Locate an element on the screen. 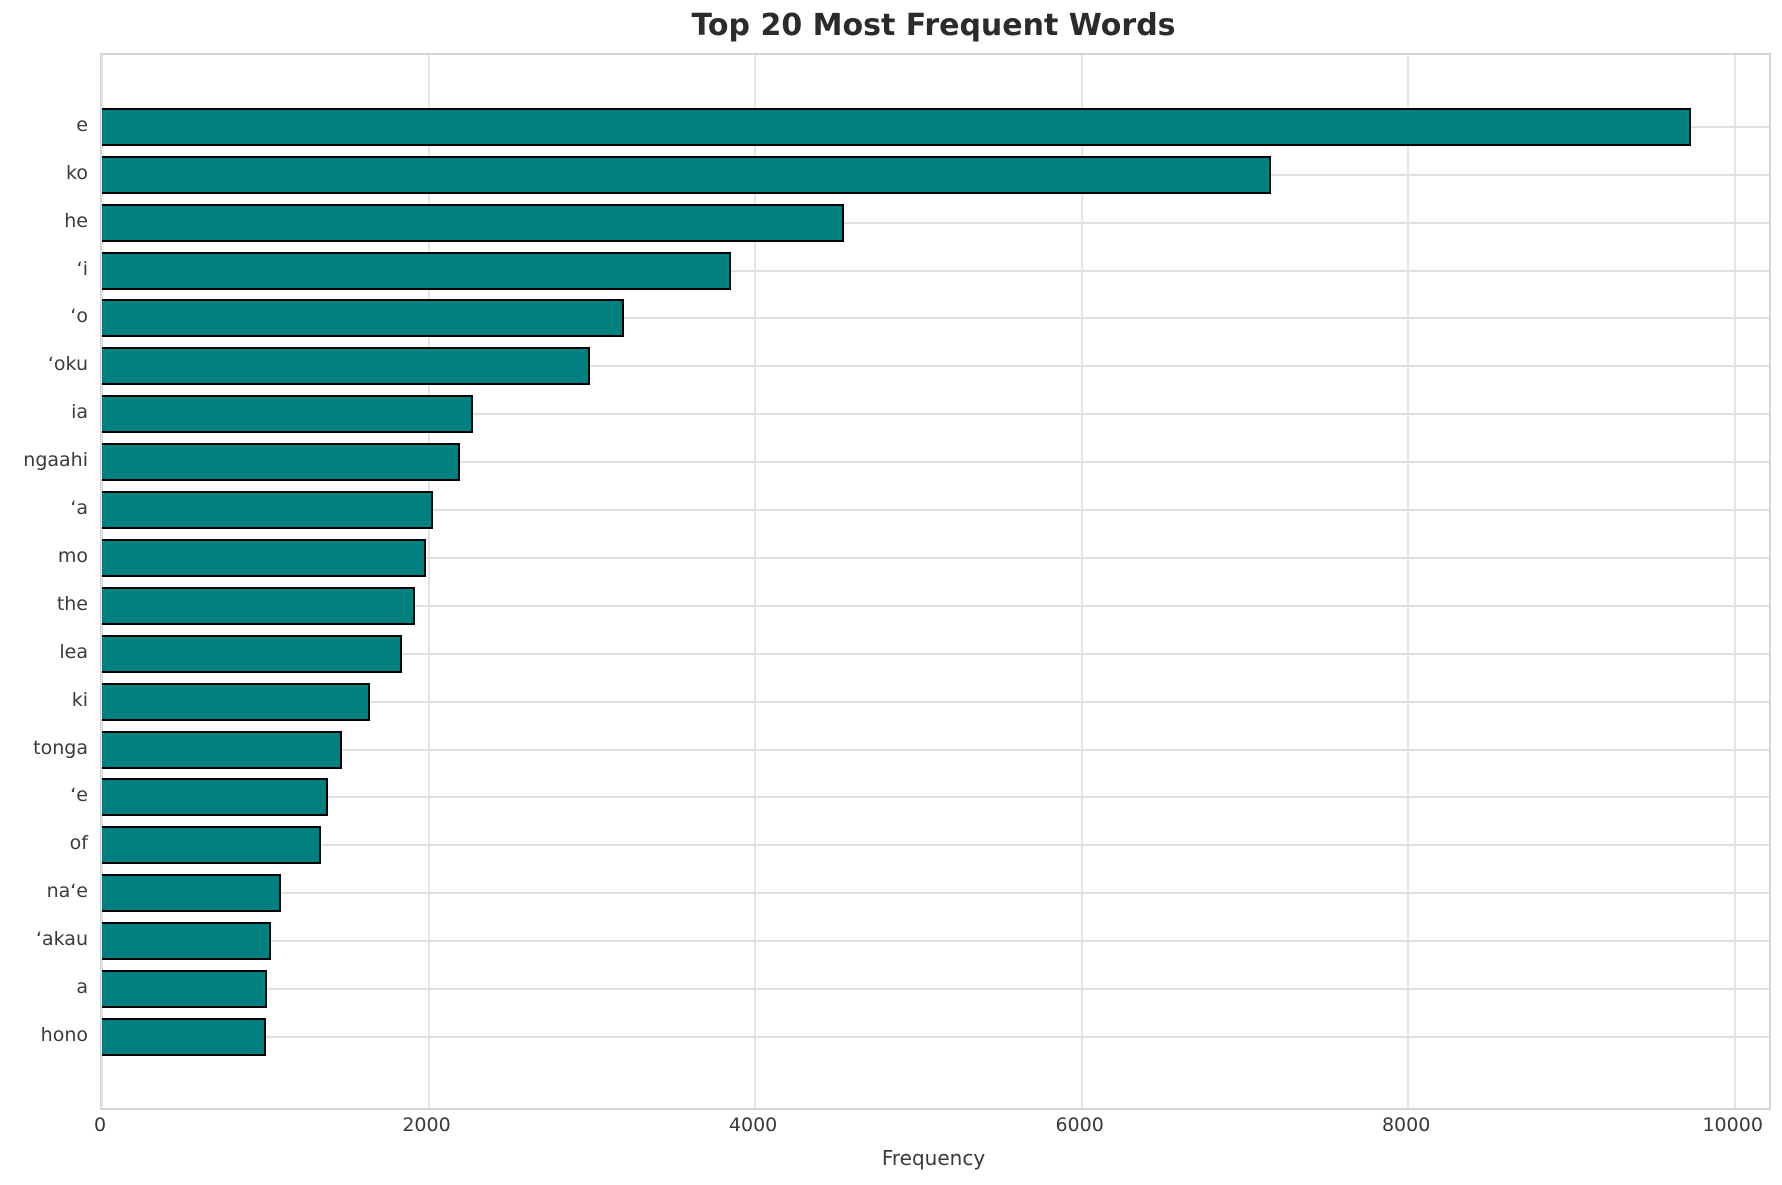 This screenshot has width=1782, height=1185. x-tick-label: 4000 is located at coordinates (753, 1125).